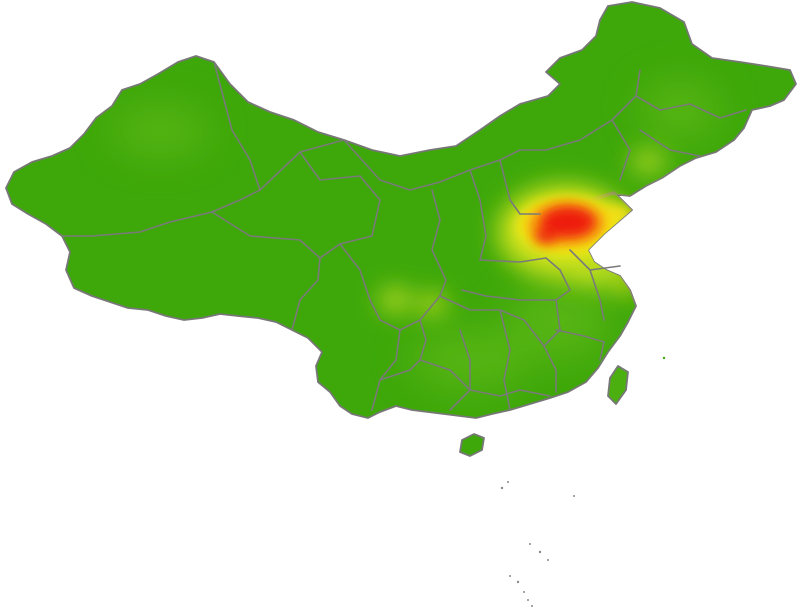  Describe the element at coordinates (160, 130) in the screenshot. I see `heat-patch-xinjiang` at that location.